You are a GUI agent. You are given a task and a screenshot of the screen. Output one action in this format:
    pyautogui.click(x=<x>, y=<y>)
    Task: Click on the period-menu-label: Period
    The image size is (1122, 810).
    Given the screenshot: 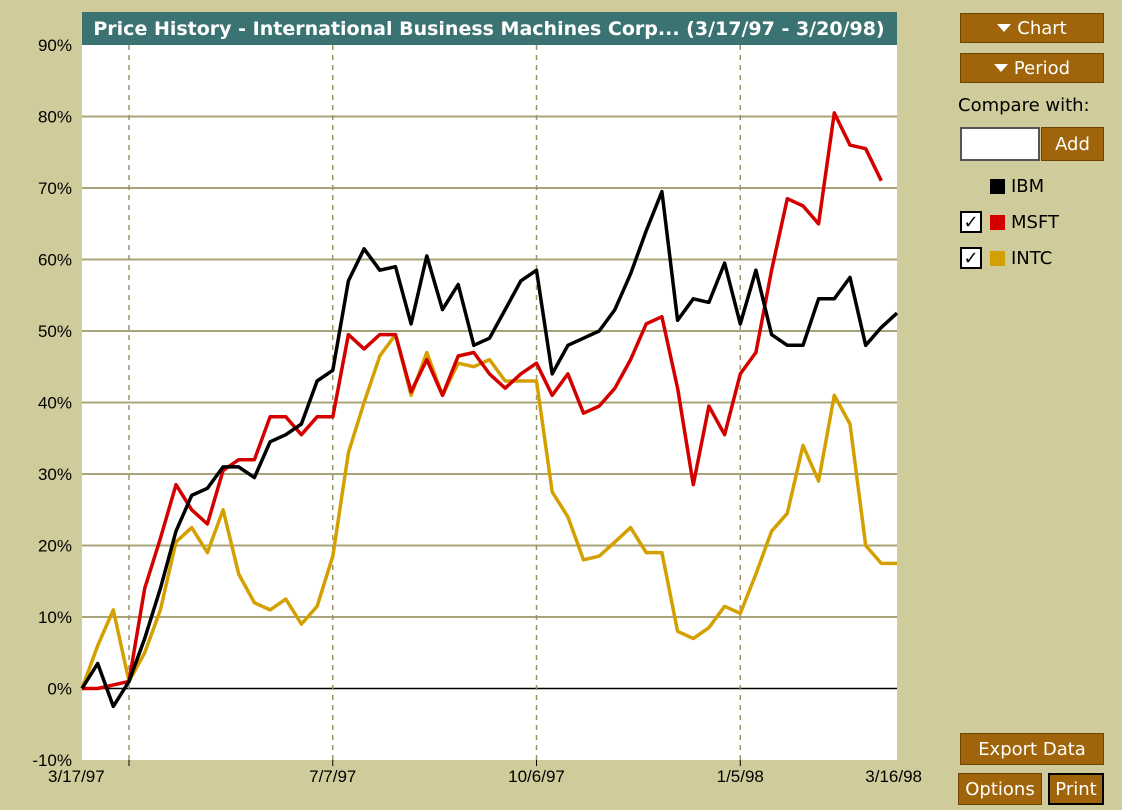 What is the action you would take?
    pyautogui.click(x=1042, y=68)
    